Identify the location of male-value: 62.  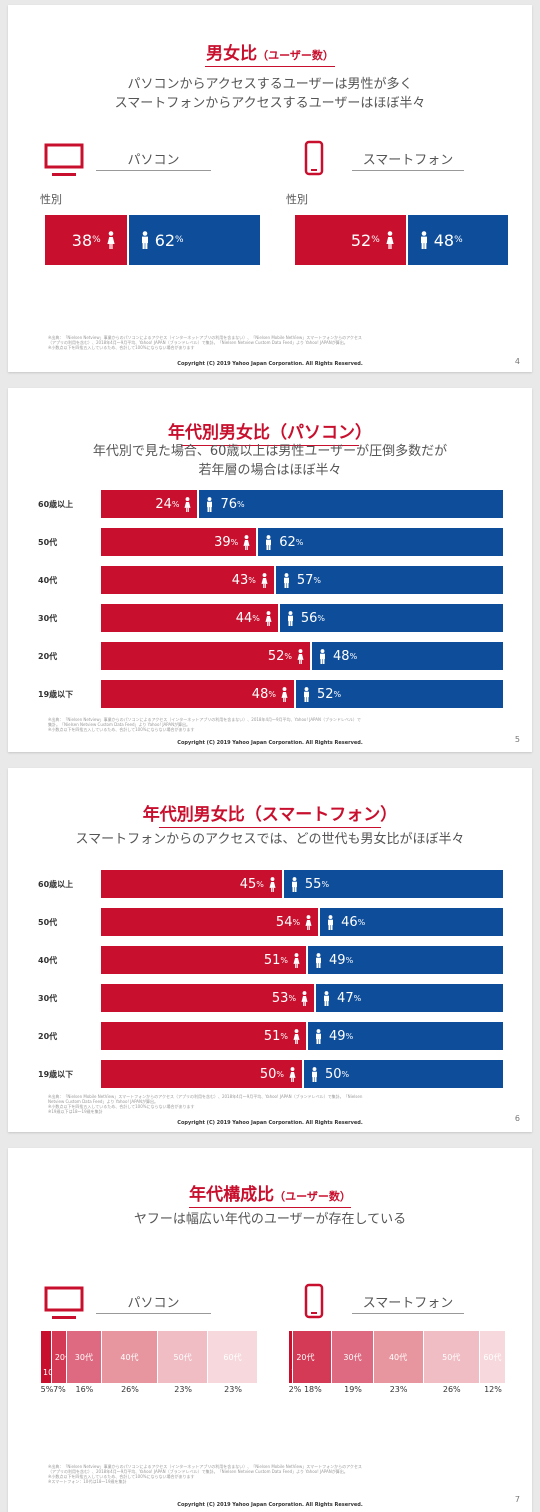
(287, 542).